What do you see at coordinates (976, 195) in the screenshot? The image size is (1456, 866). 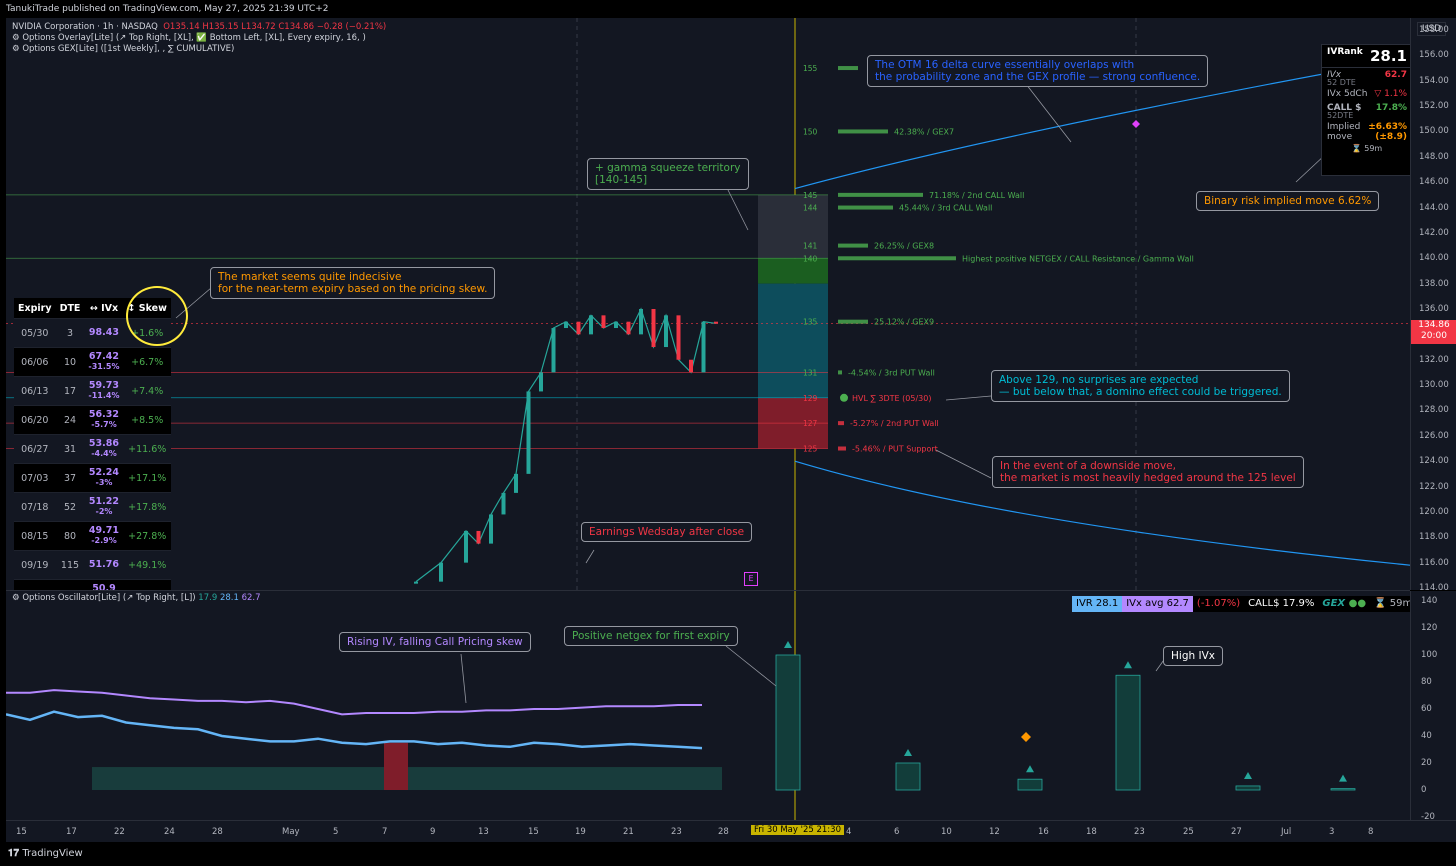 I see `gex-level-label: 71.18% / 2nd CALL Wall` at bounding box center [976, 195].